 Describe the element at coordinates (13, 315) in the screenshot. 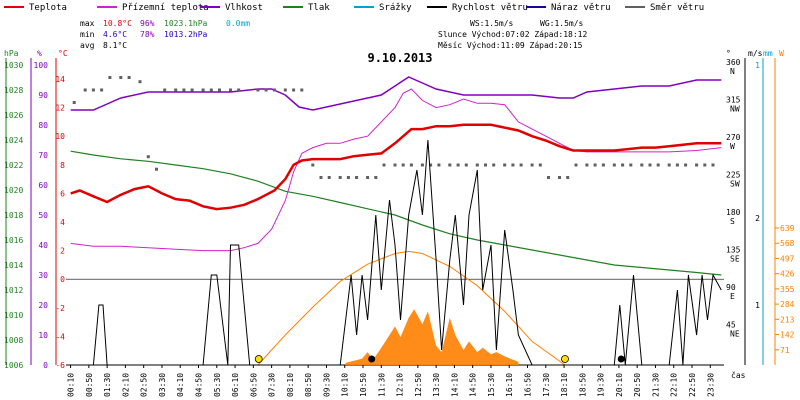

I see `pressure-tick-label: 1010` at that location.